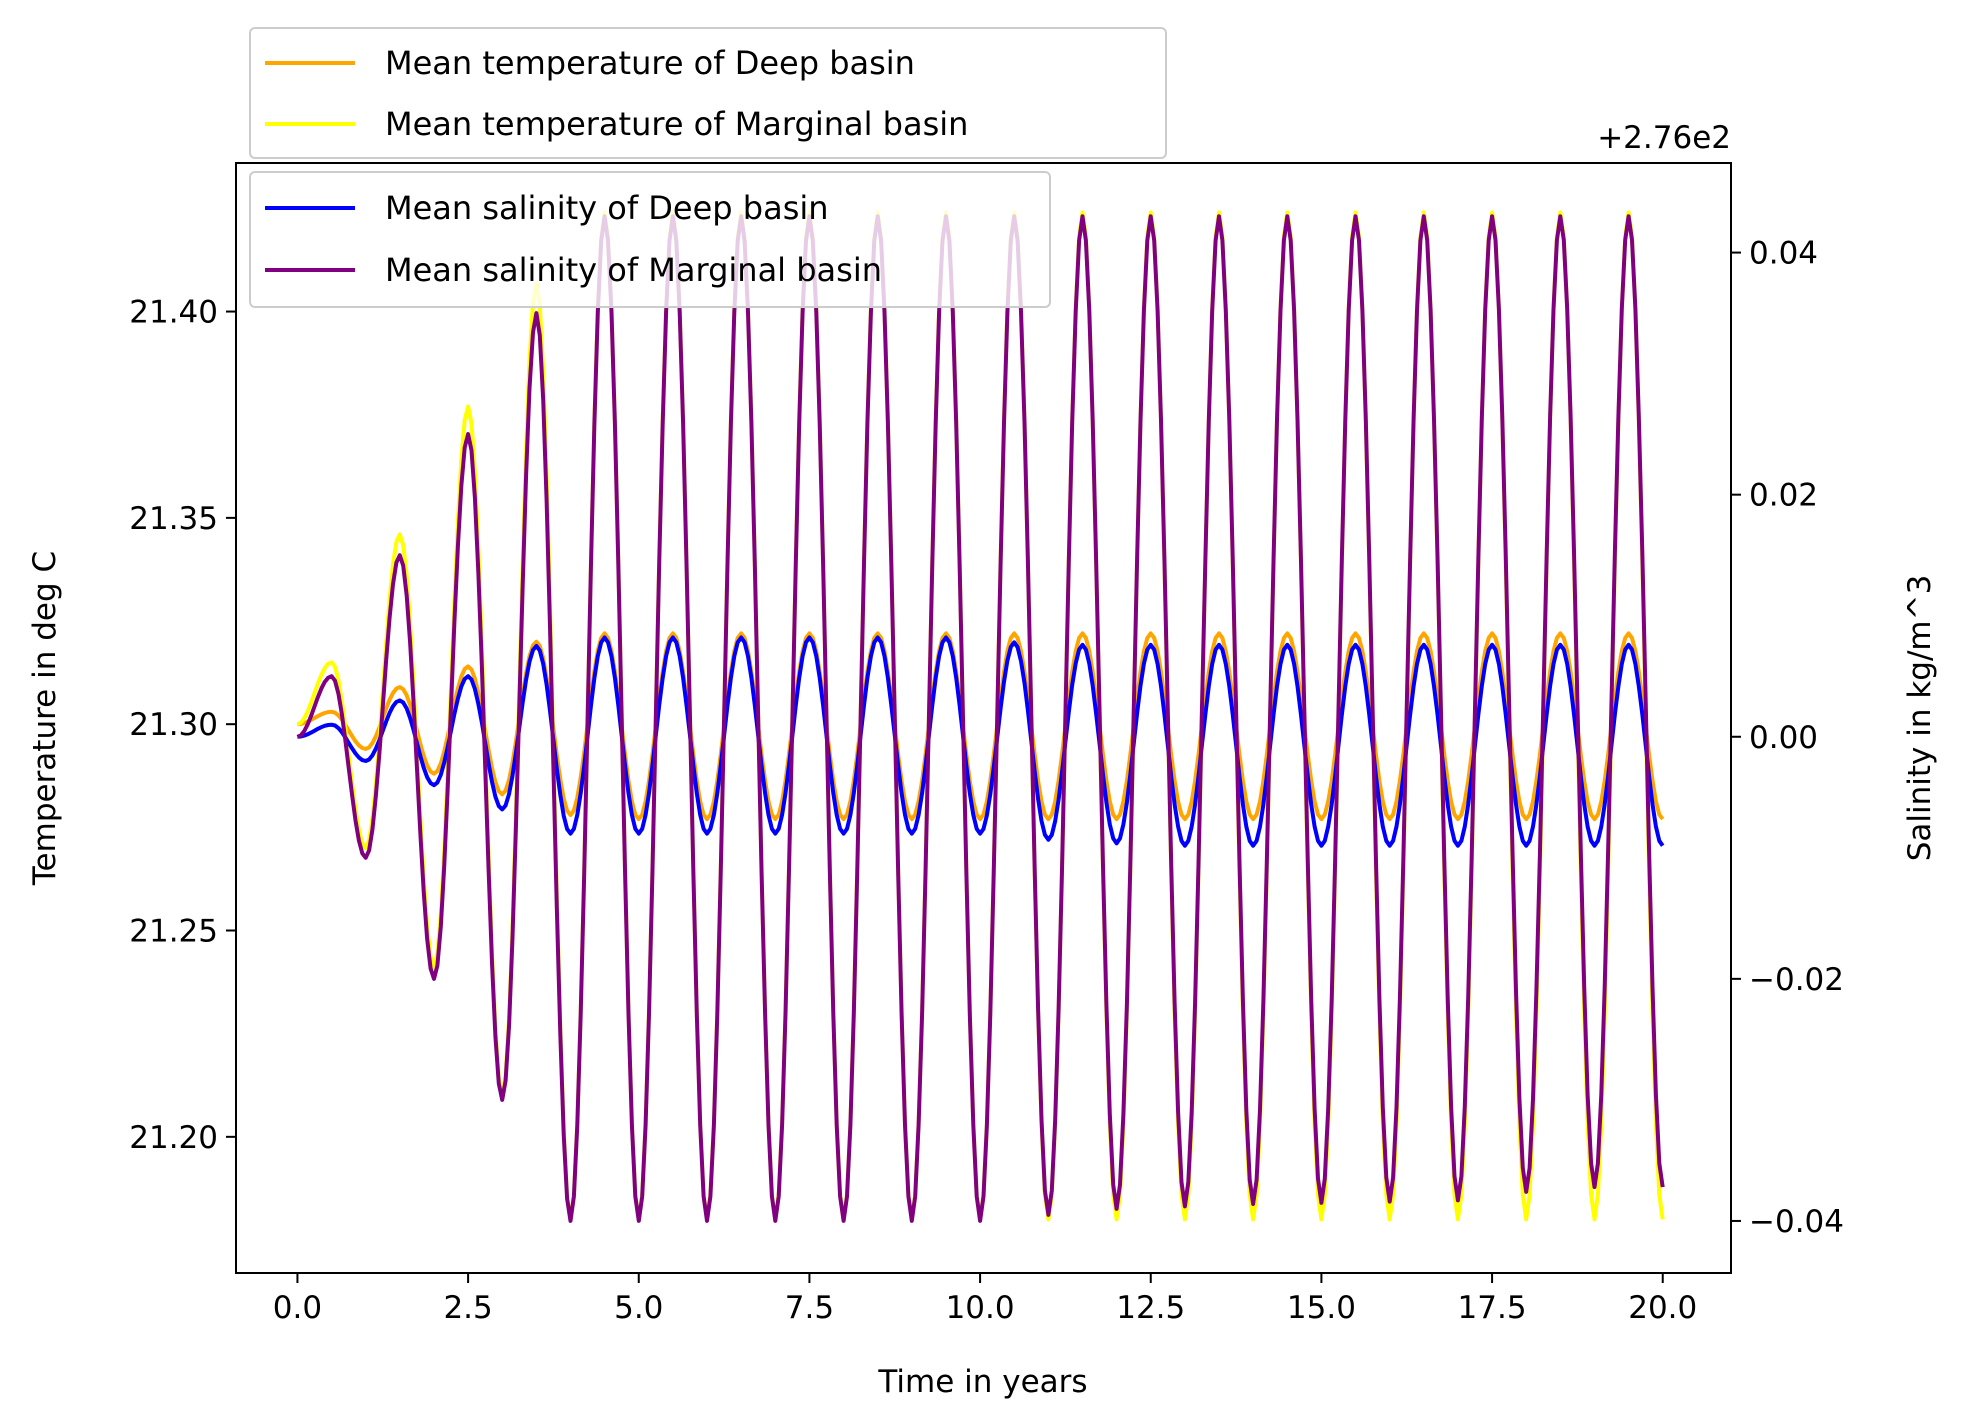 This screenshot has height=1427, width=1966. I want to click on x-tick-label: 2.5, so click(467, 1308).